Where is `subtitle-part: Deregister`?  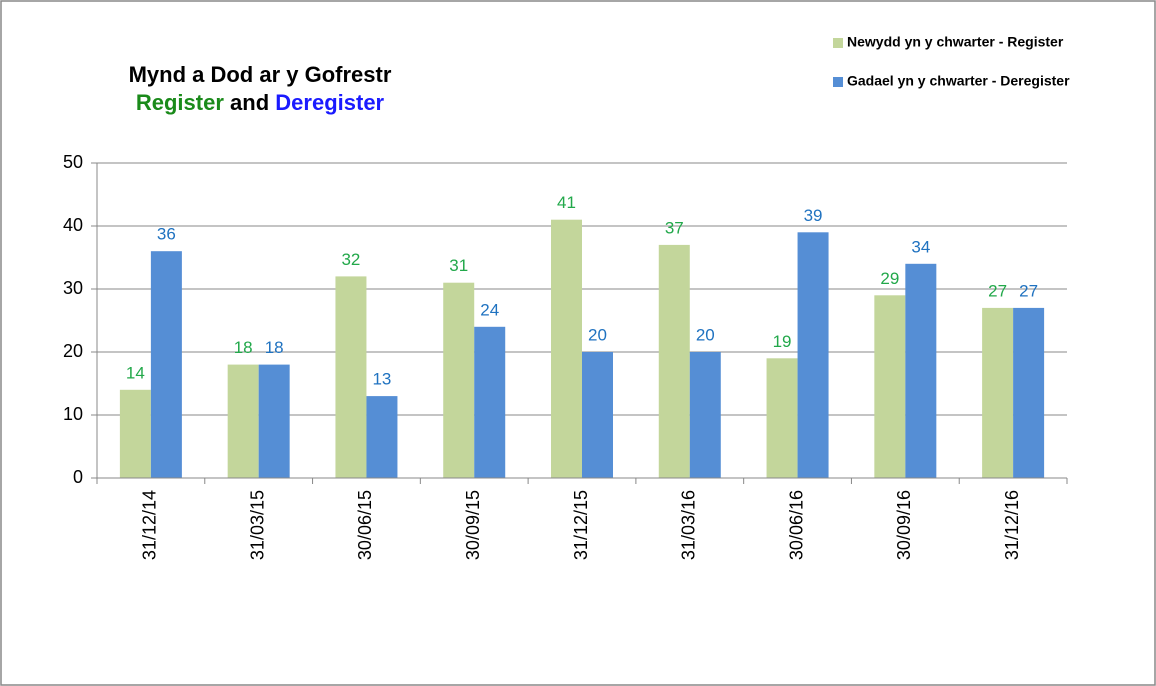
subtitle-part: Deregister is located at coordinates (329, 102).